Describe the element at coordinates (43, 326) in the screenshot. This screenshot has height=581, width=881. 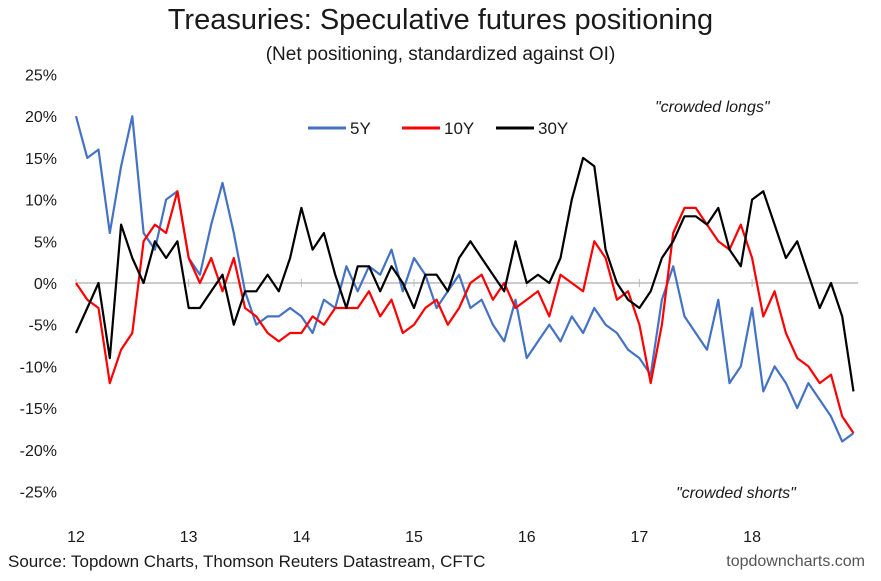
I see `y-tick-label: -5%` at that location.